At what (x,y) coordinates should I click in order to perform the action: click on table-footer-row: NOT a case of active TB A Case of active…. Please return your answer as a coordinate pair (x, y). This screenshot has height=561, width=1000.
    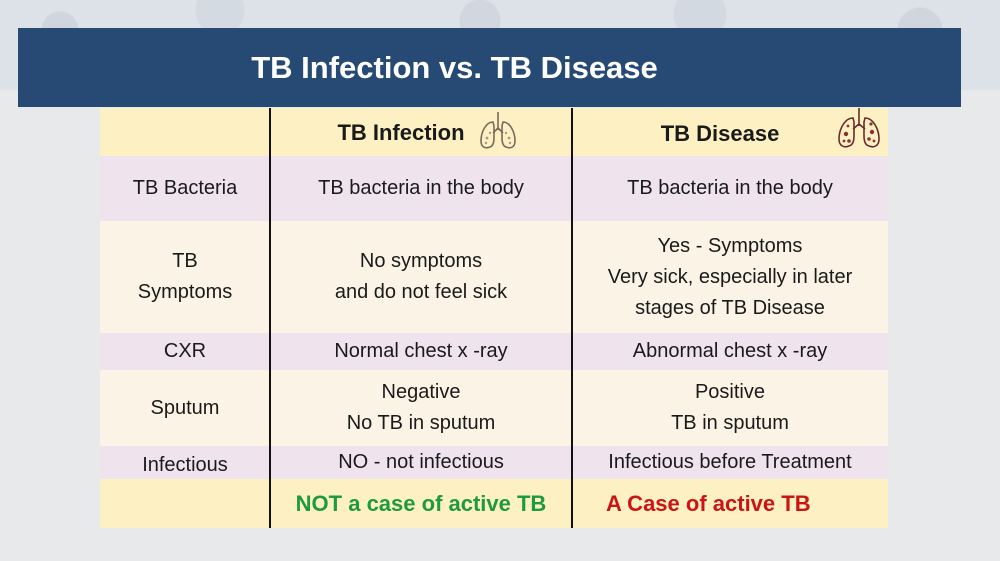
    Looking at the image, I should click on (494, 503).